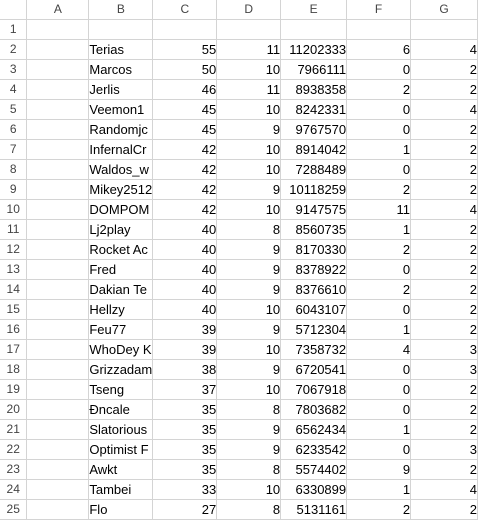 This screenshot has height=530, width=478. Describe the element at coordinates (14, 229) in the screenshot. I see `row-header: 11` at that location.